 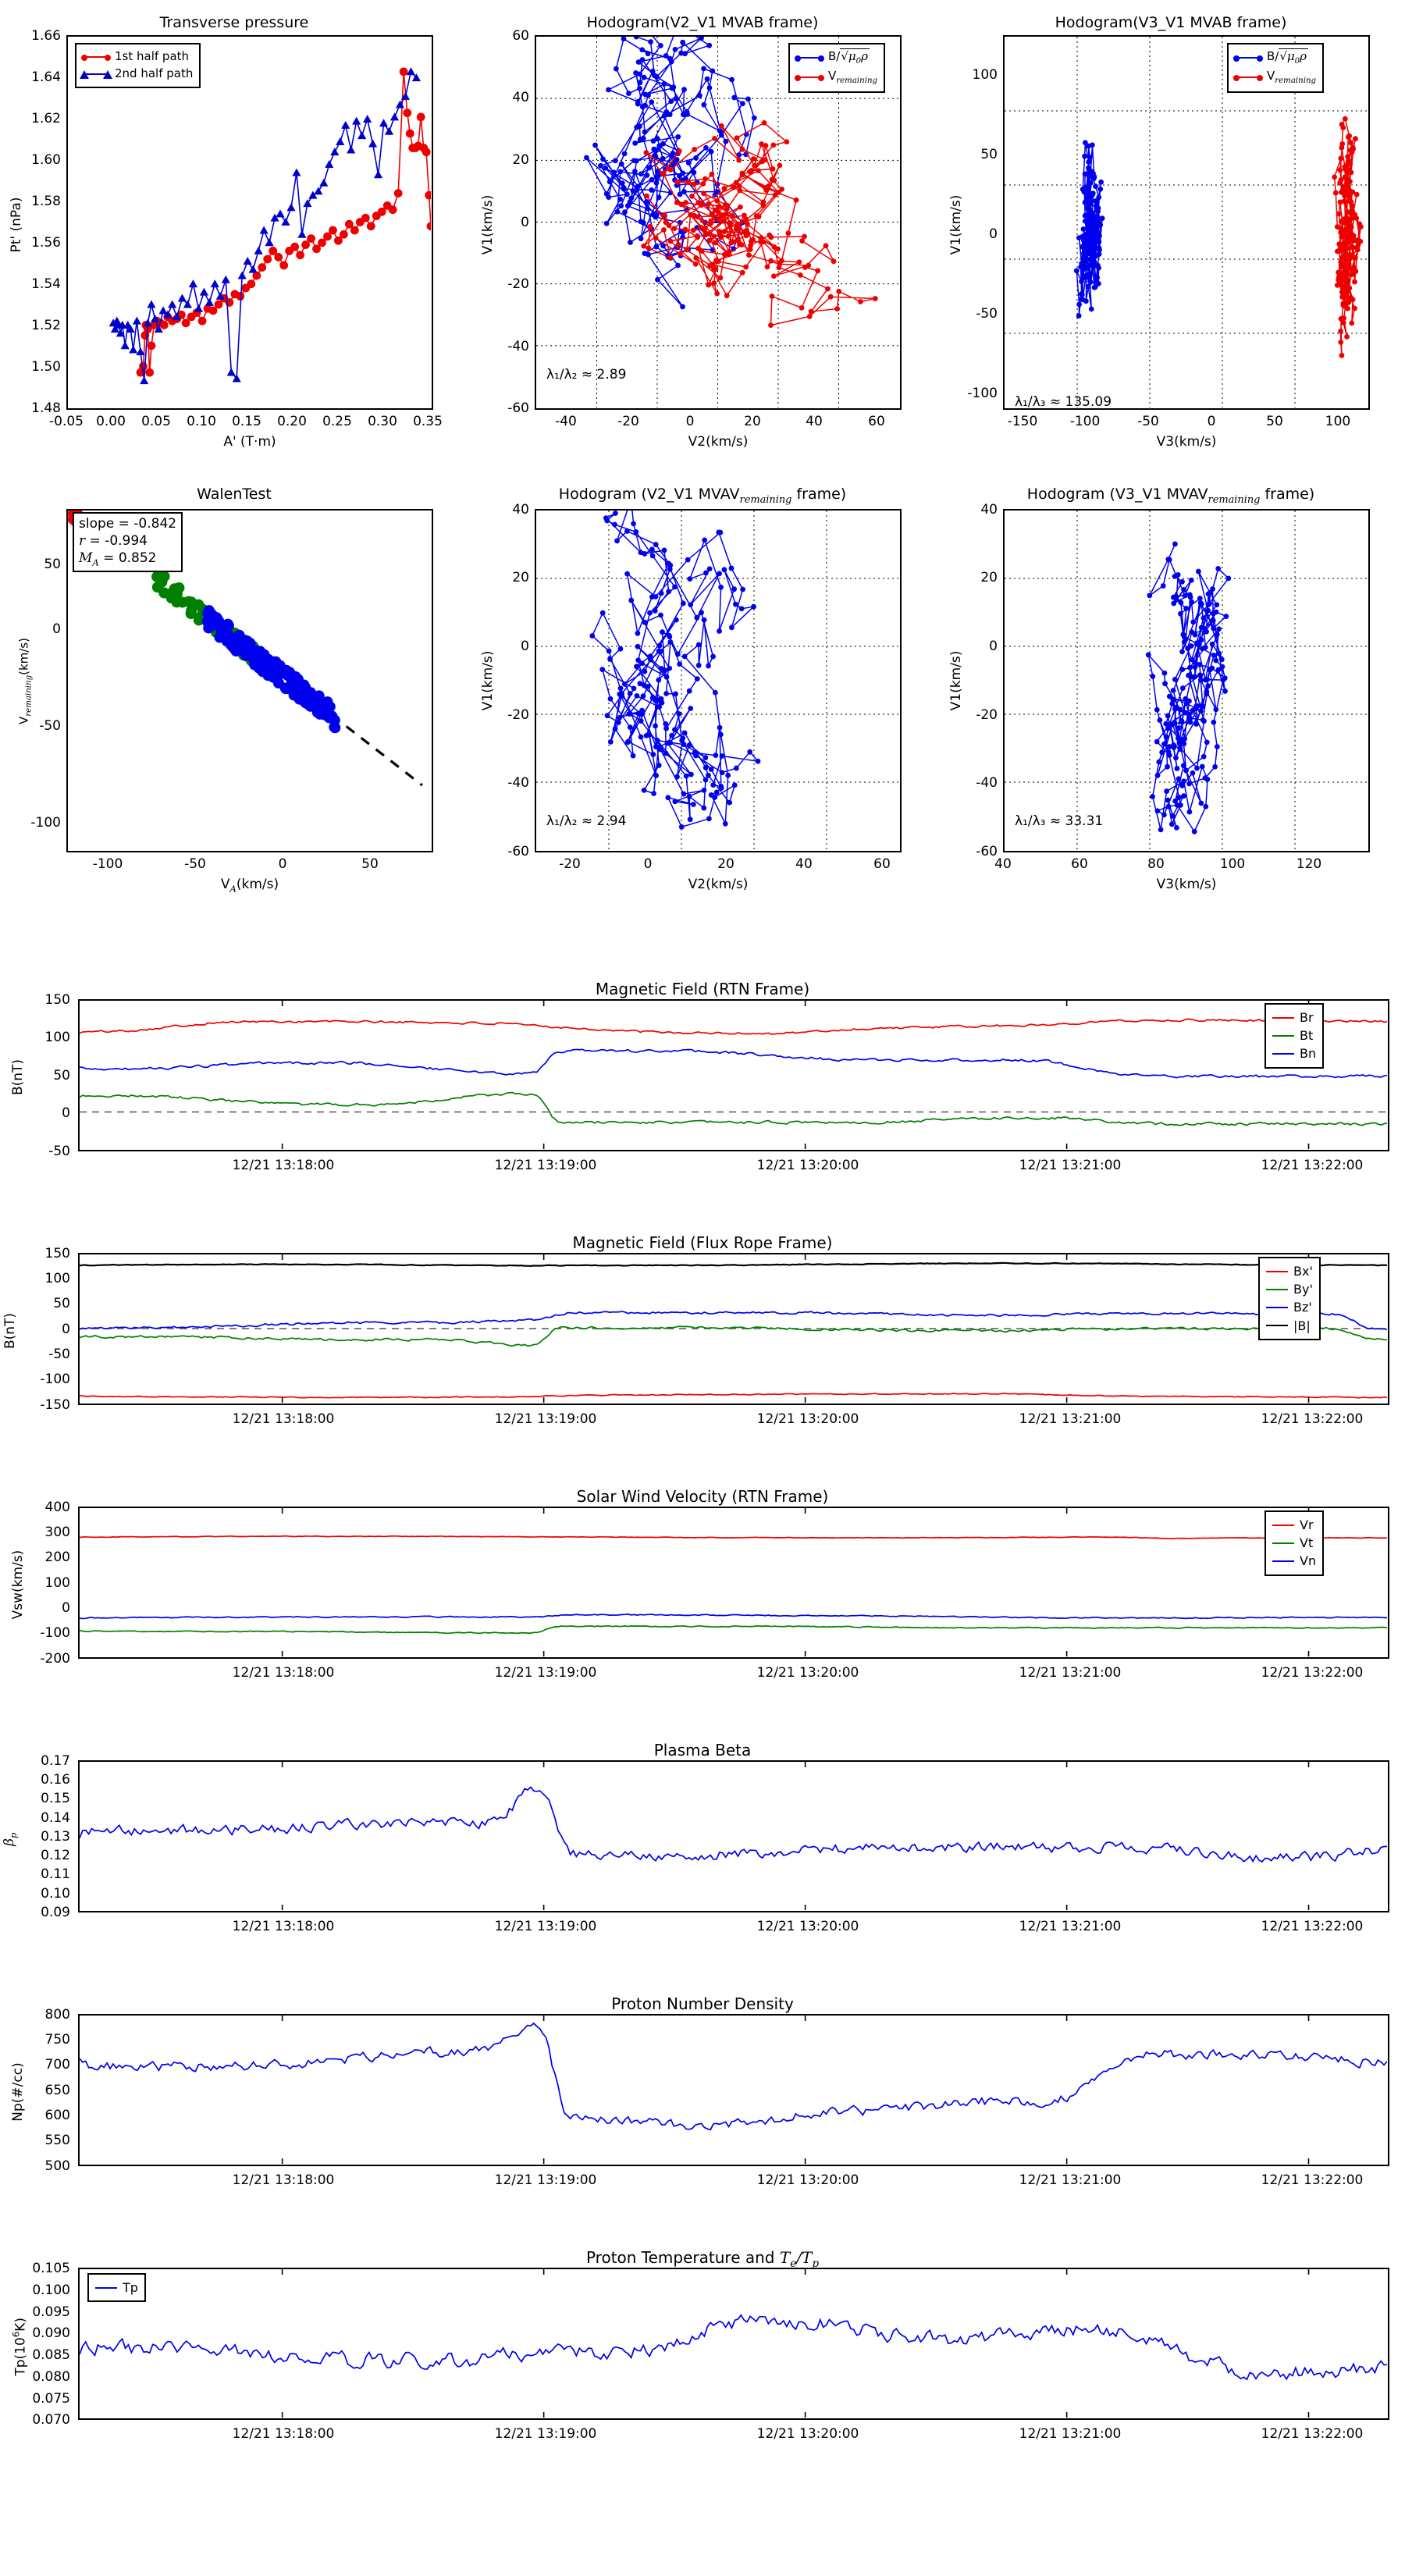 What do you see at coordinates (154, 73) in the screenshot?
I see `legend-label: 2nd half path` at bounding box center [154, 73].